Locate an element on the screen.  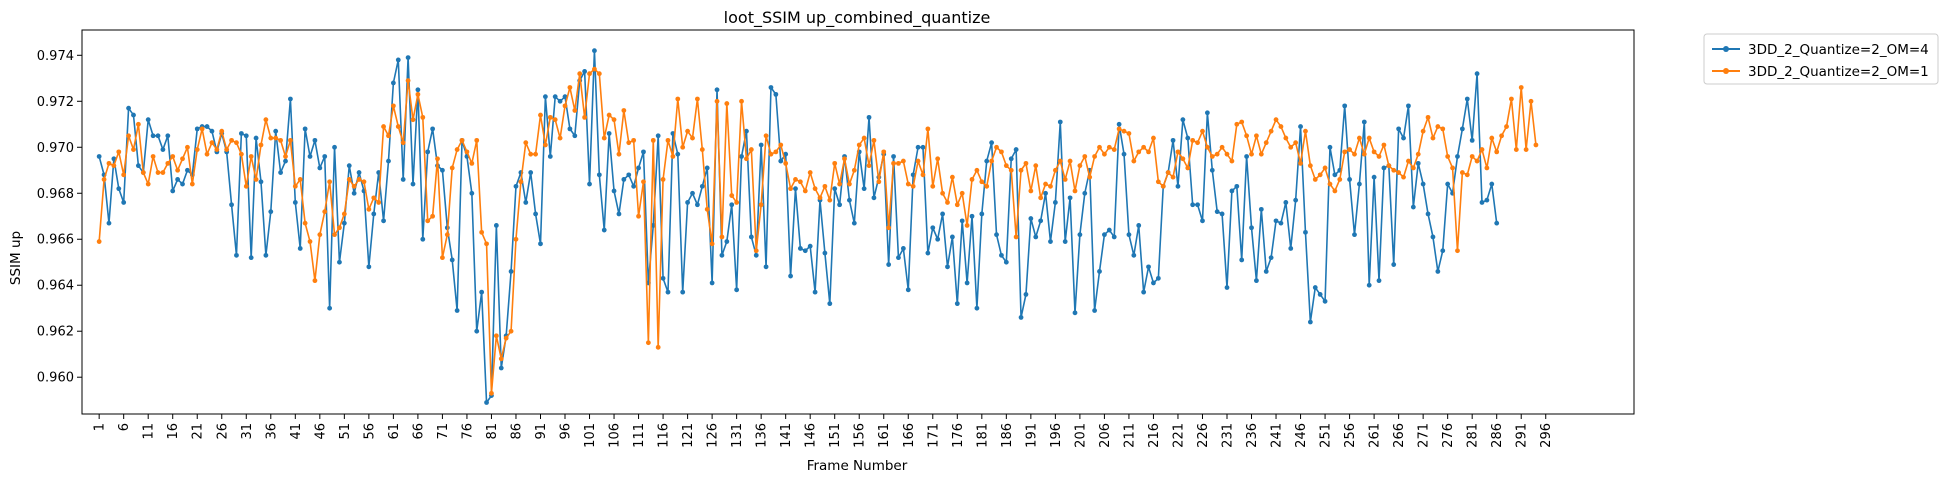
x-tick-label: 186 is located at coordinates (1007, 435).